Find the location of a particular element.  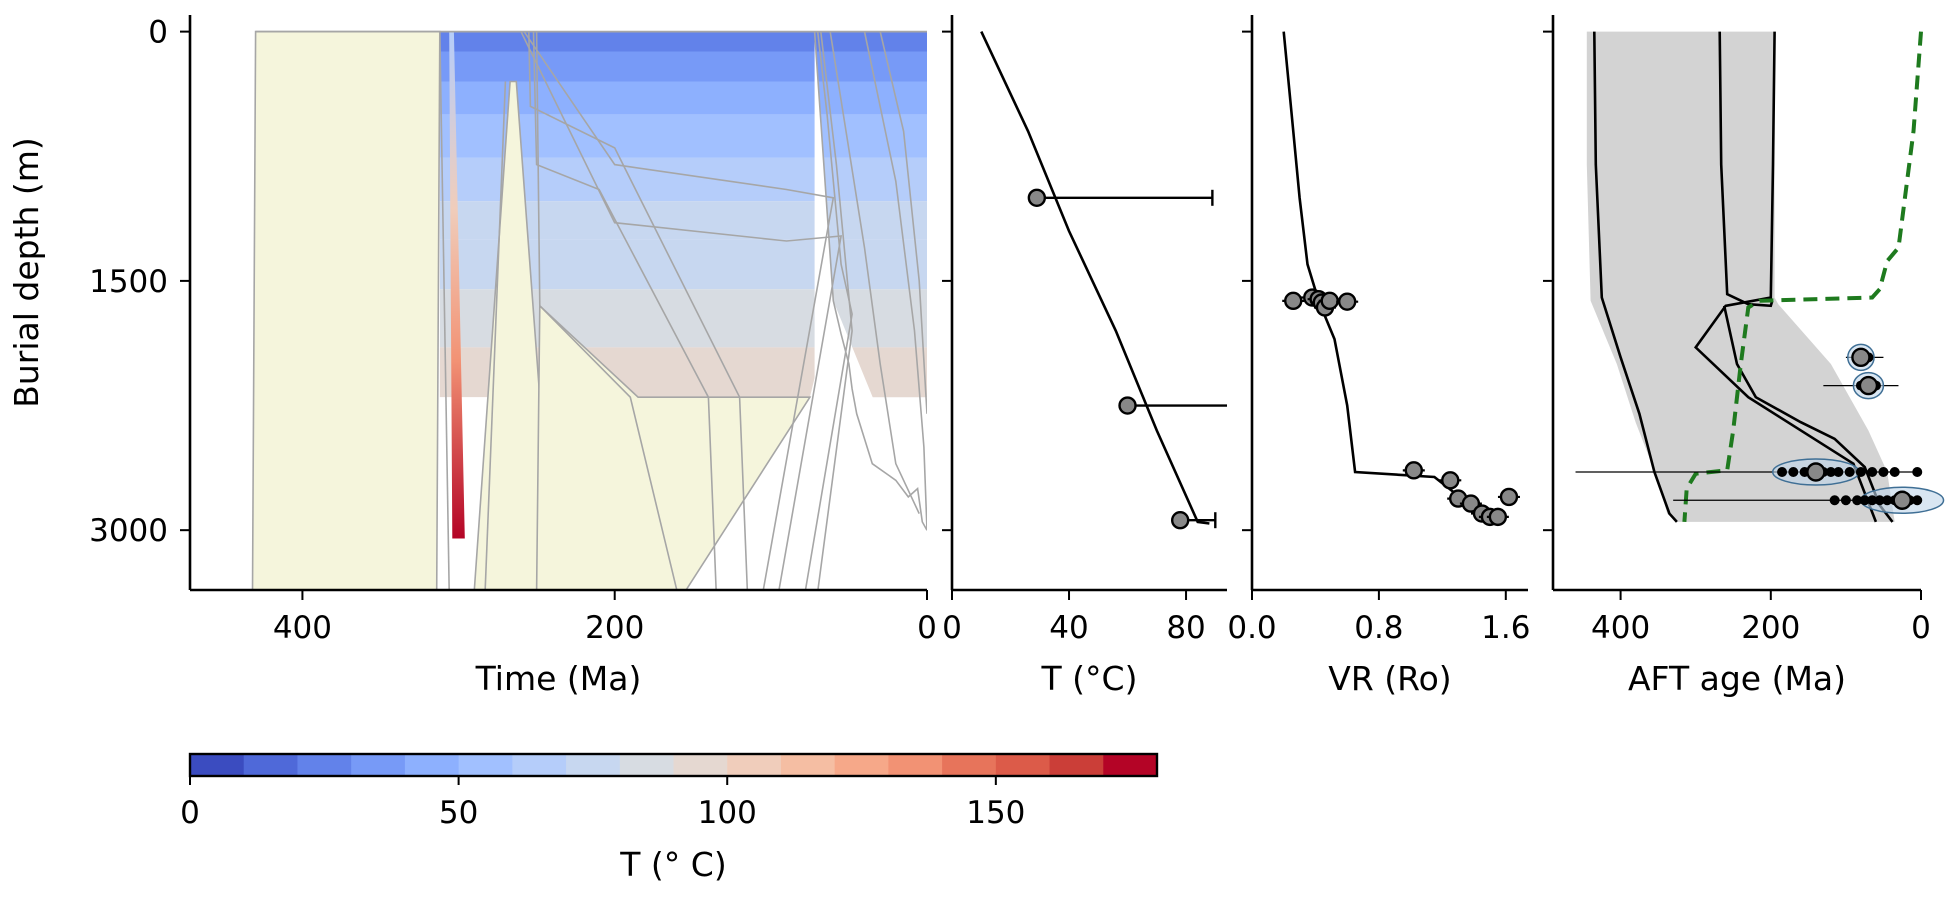

colorbar-tick-label: 0 is located at coordinates (190, 813).